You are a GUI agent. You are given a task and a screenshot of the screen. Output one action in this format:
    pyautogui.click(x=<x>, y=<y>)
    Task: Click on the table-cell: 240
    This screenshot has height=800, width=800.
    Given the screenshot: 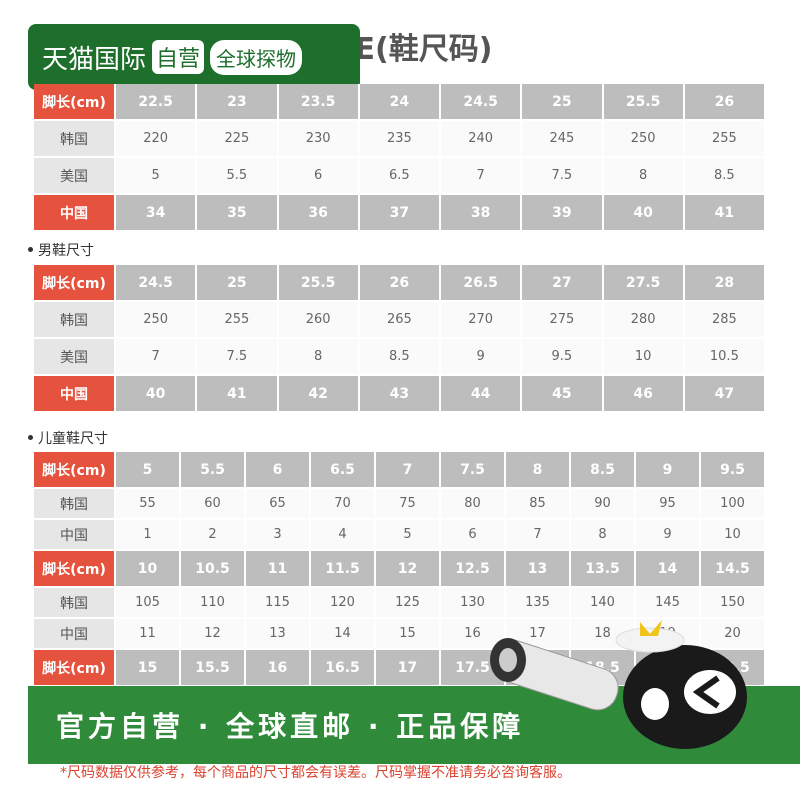 What is the action you would take?
    pyautogui.click(x=482, y=139)
    